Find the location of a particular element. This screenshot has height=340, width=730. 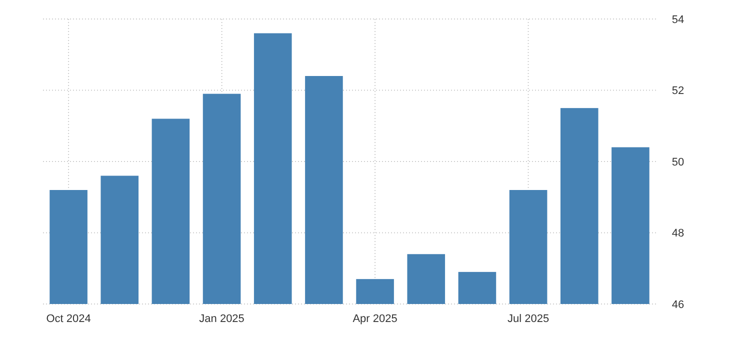

y-tick-label: 52 is located at coordinates (678, 91).